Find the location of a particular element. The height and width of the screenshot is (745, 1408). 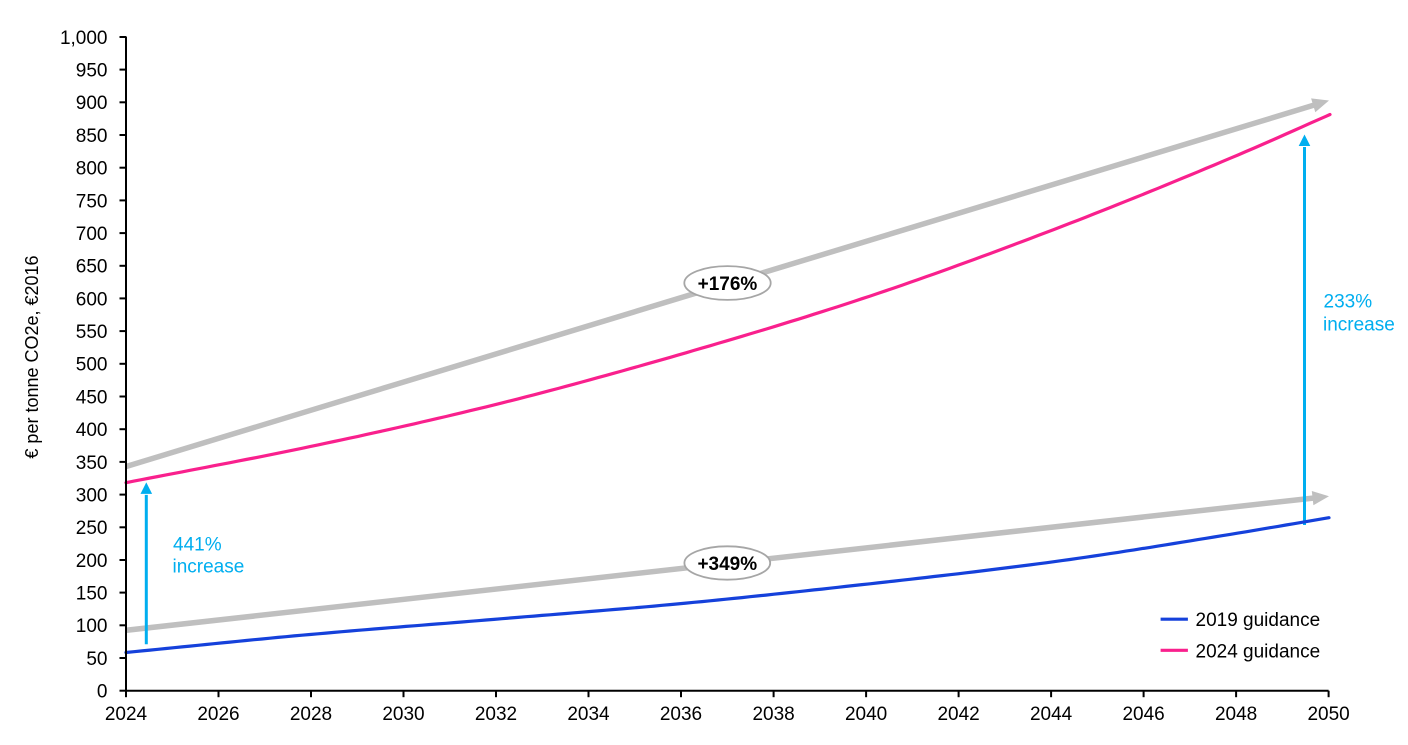

svg-text: 441% is located at coordinates (197, 544).